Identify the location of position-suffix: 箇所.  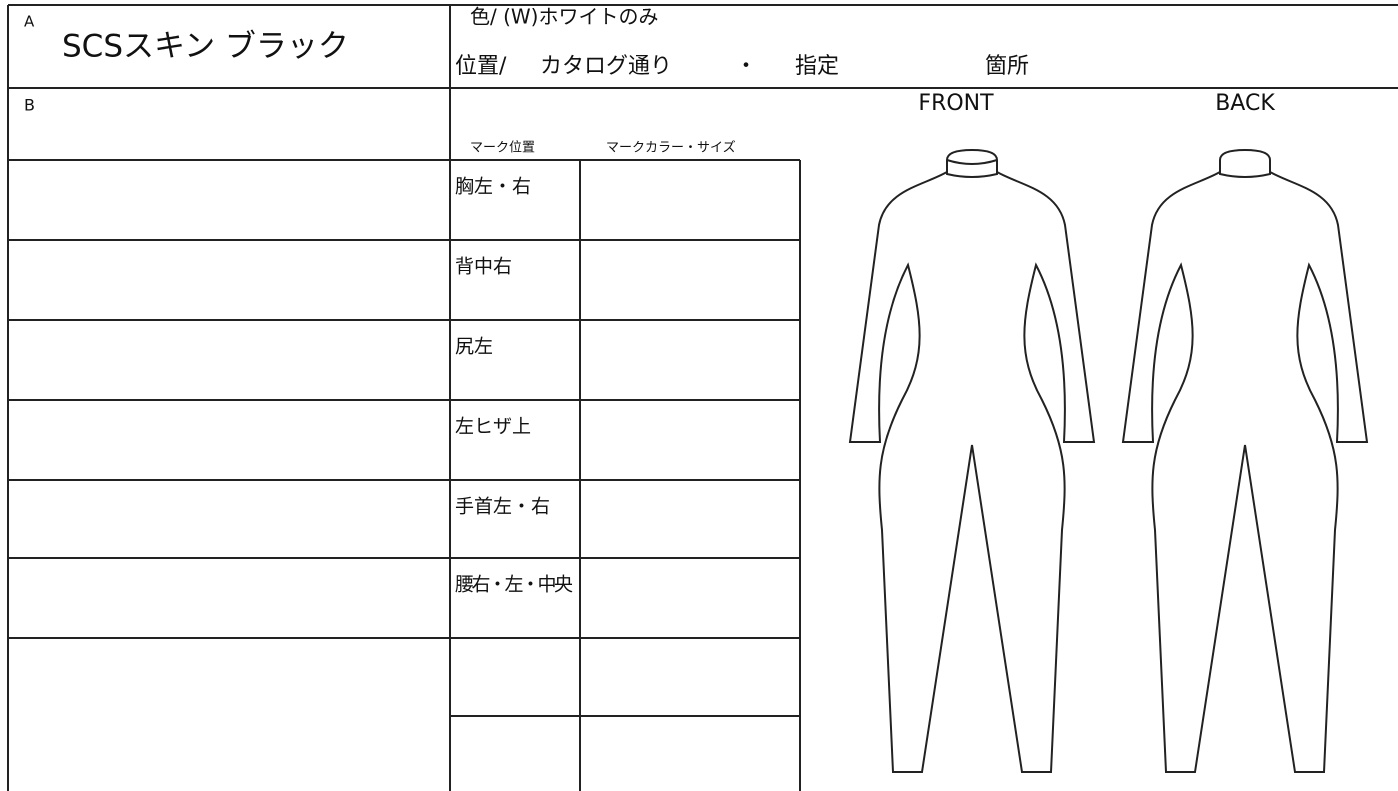
(1007, 66).